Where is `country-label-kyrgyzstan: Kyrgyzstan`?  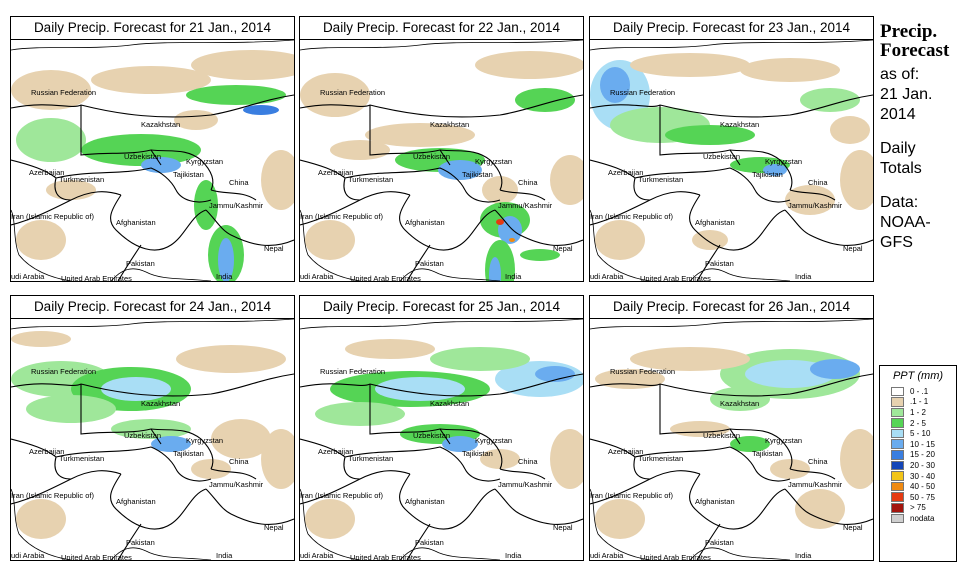
country-label-kyrgyzstan: Kyrgyzstan is located at coordinates (784, 440).